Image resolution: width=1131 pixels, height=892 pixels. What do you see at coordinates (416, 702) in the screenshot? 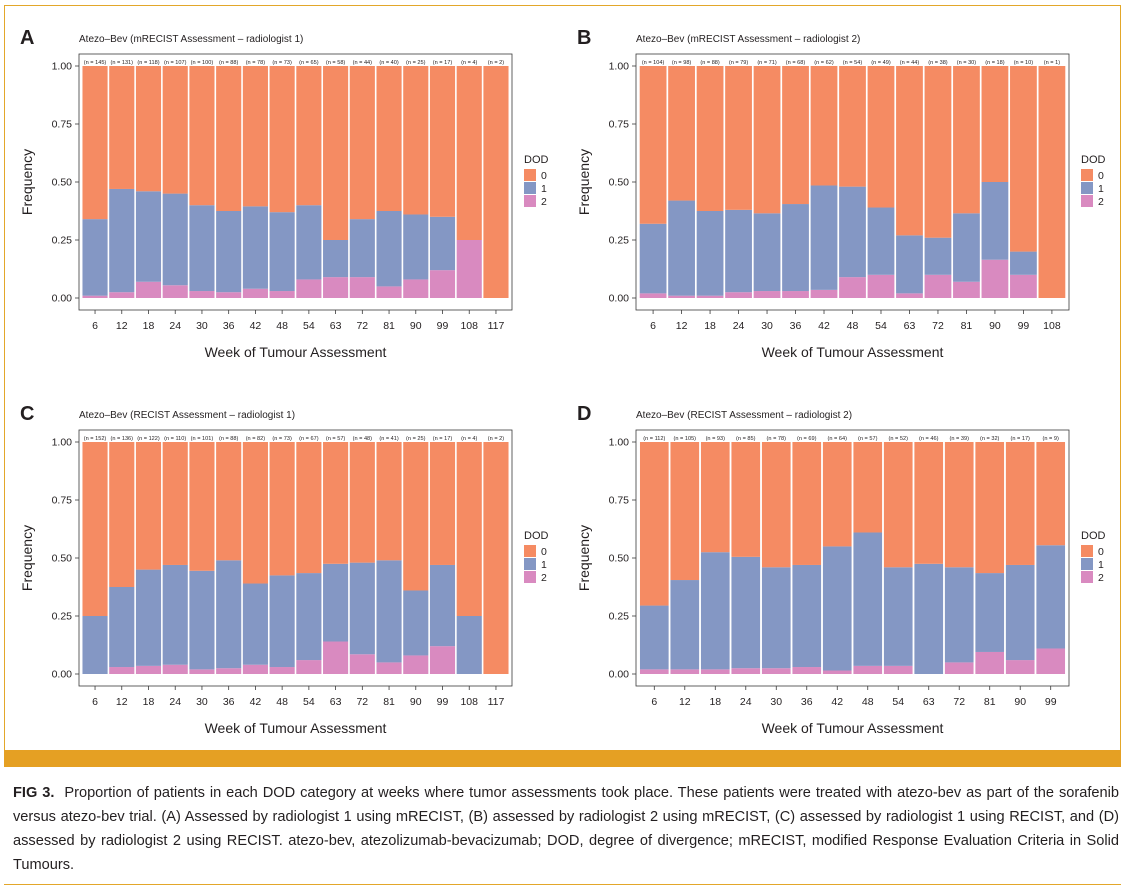
I see `x-tick-label: 90` at bounding box center [416, 702].